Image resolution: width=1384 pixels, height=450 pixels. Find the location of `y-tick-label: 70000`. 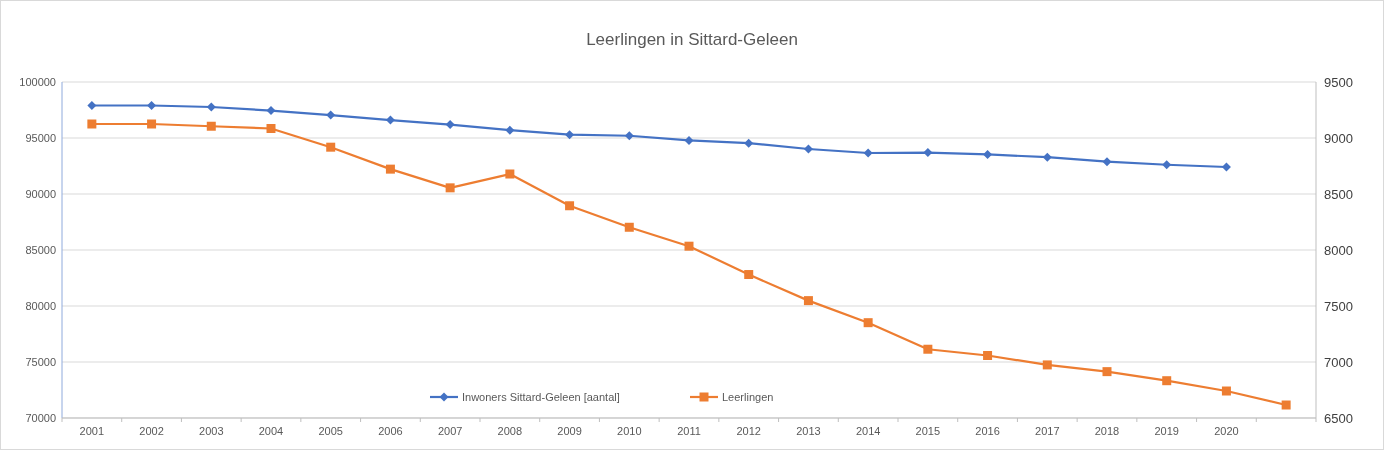

y-tick-label: 70000 is located at coordinates (40, 417).